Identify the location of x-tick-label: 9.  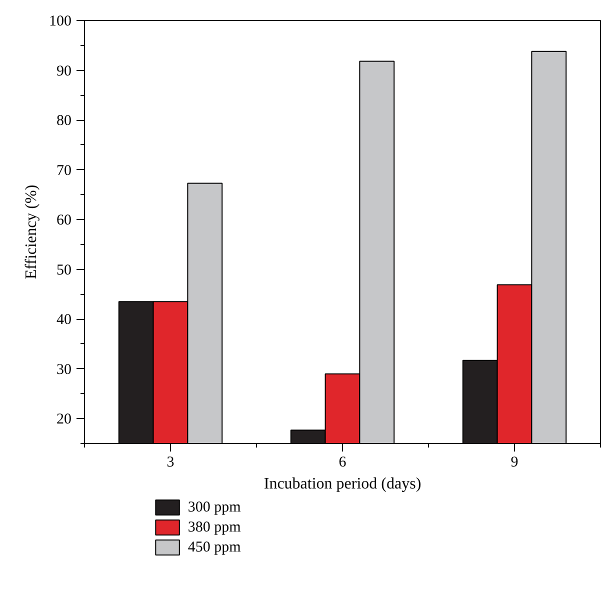
(514, 462).